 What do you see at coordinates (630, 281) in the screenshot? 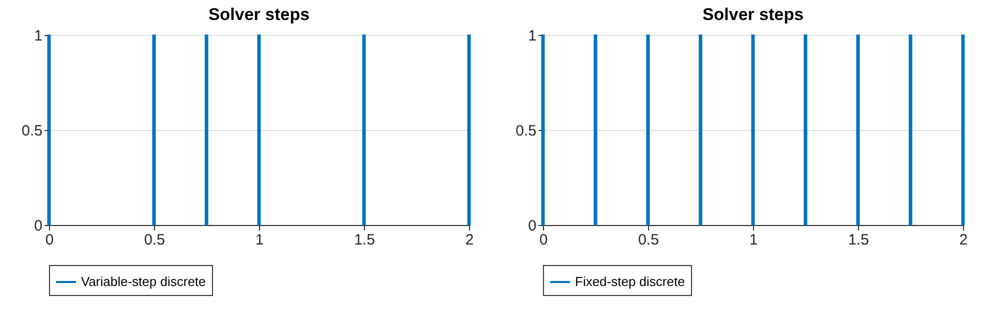
I see `legend-label: Fixed-step discrete` at bounding box center [630, 281].